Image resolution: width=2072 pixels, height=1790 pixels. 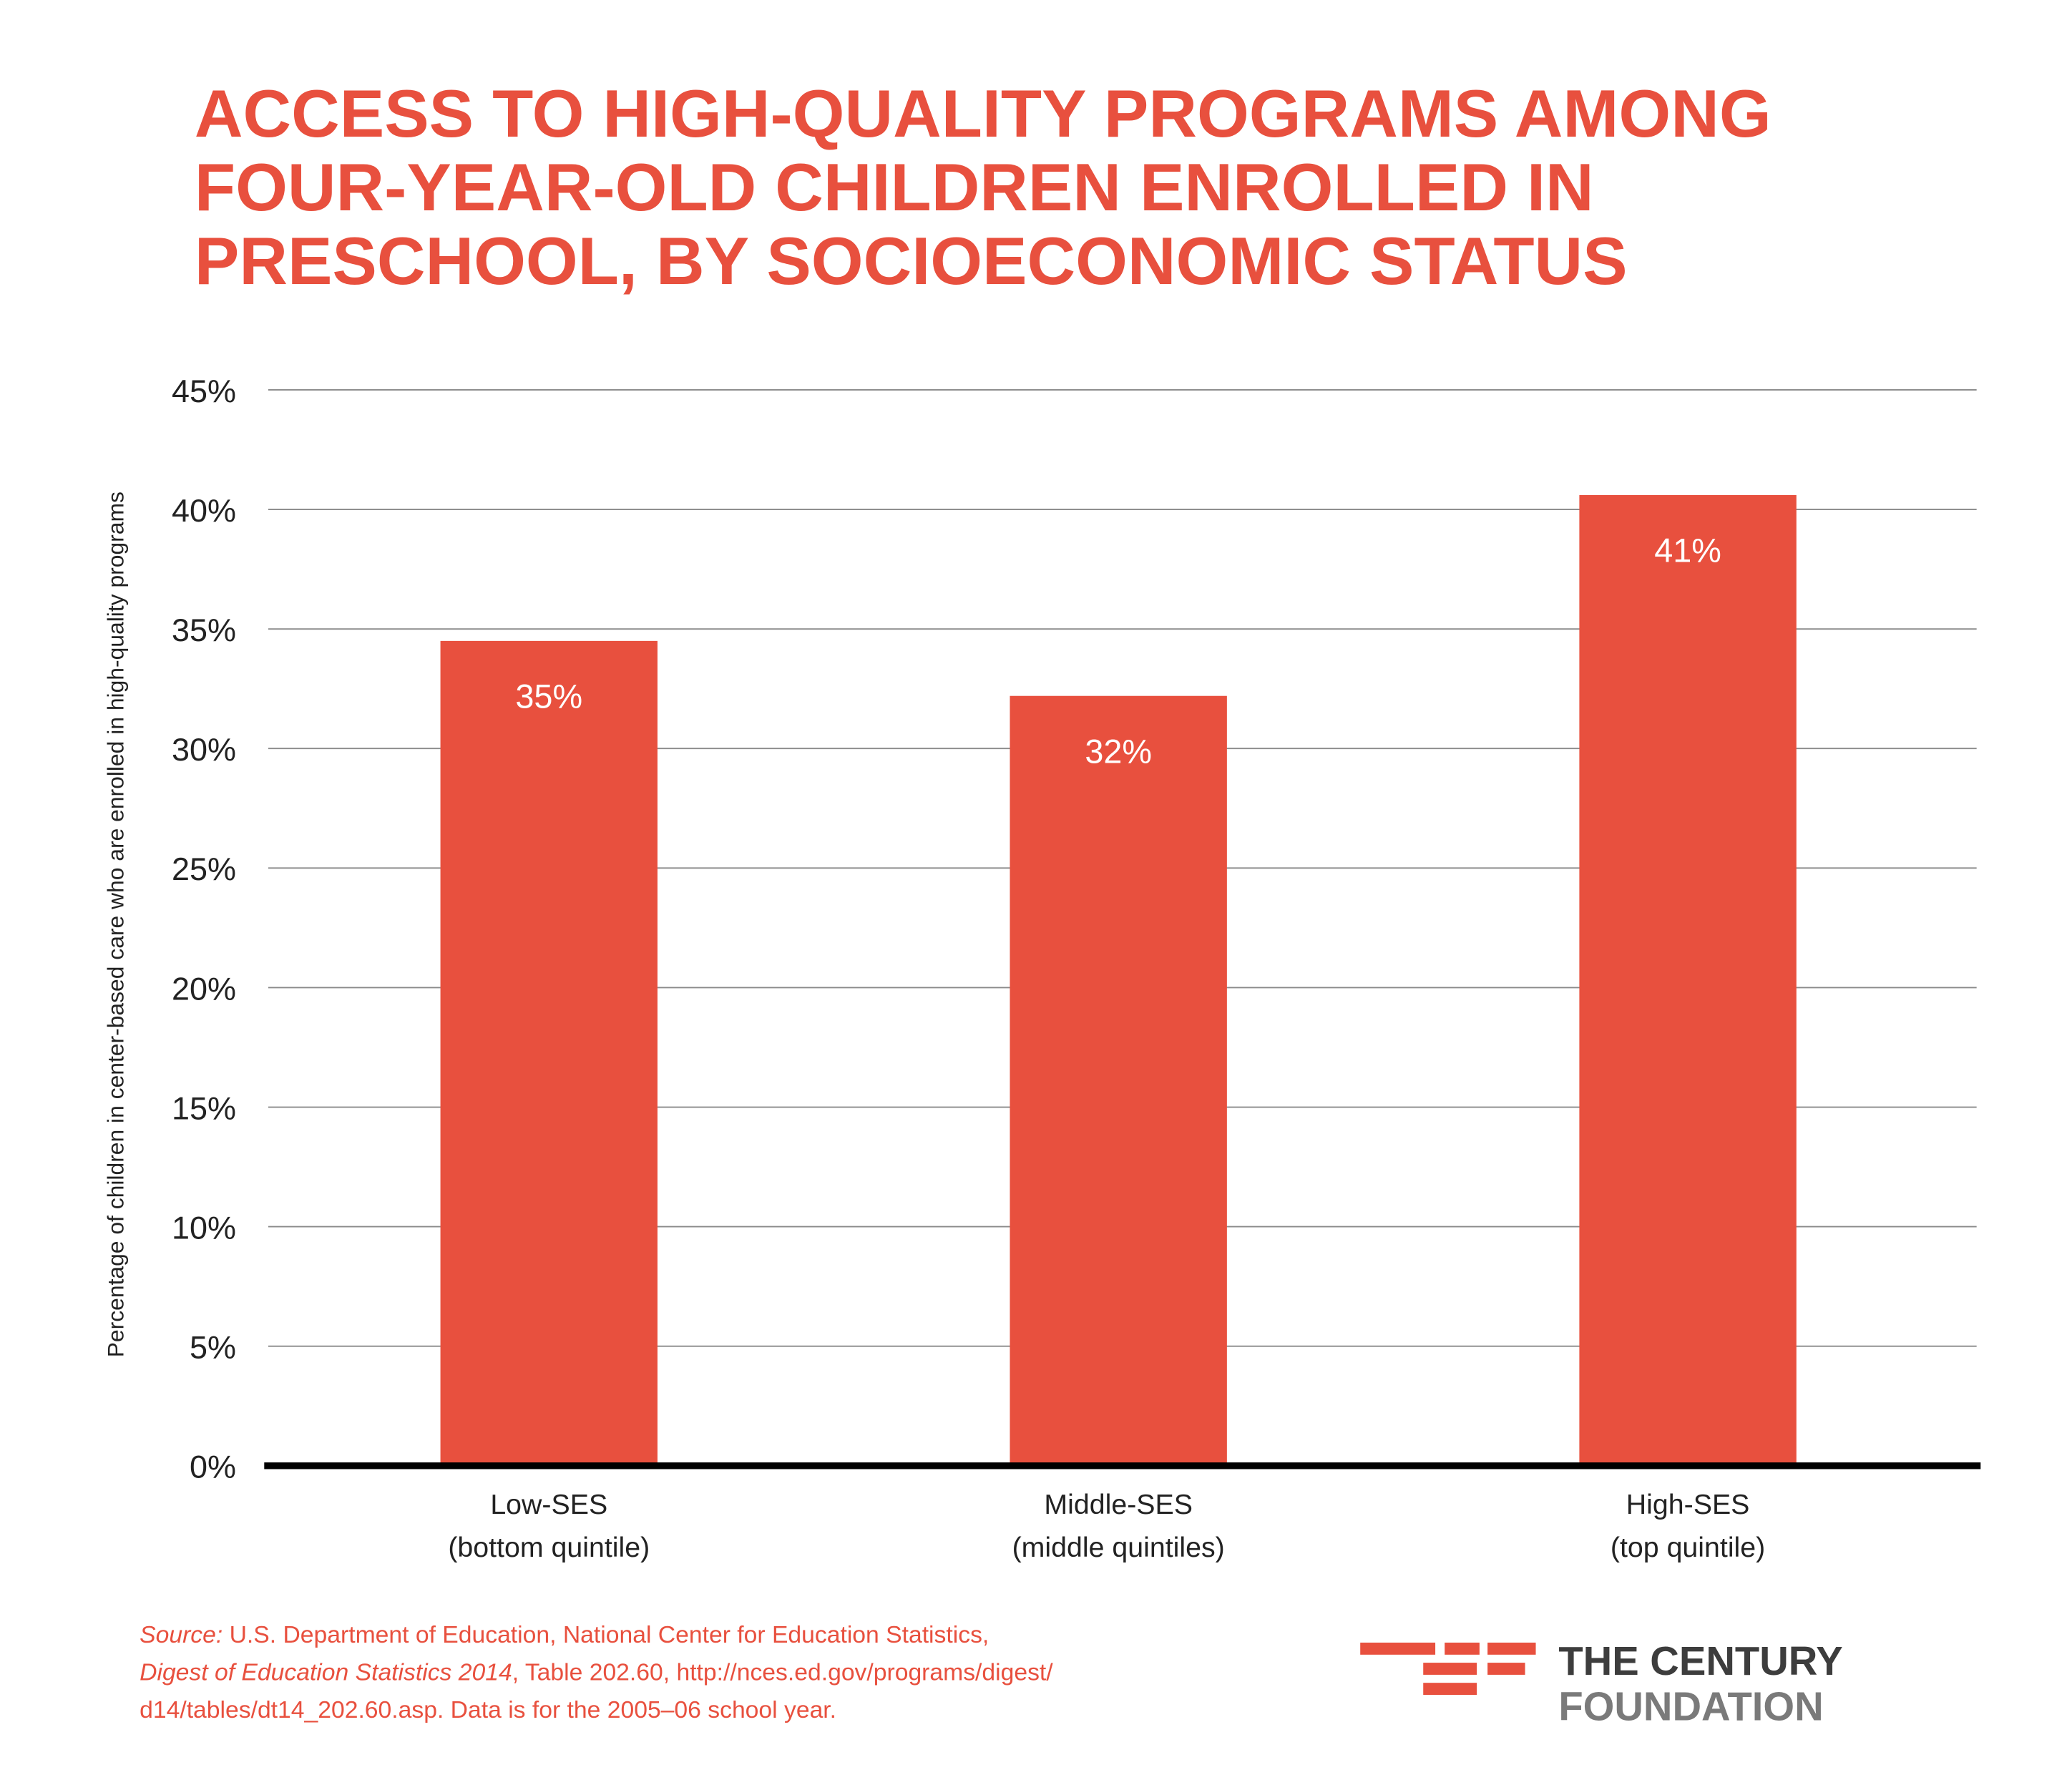 I want to click on x-tick-label: High-SES, so click(x=1688, y=1504).